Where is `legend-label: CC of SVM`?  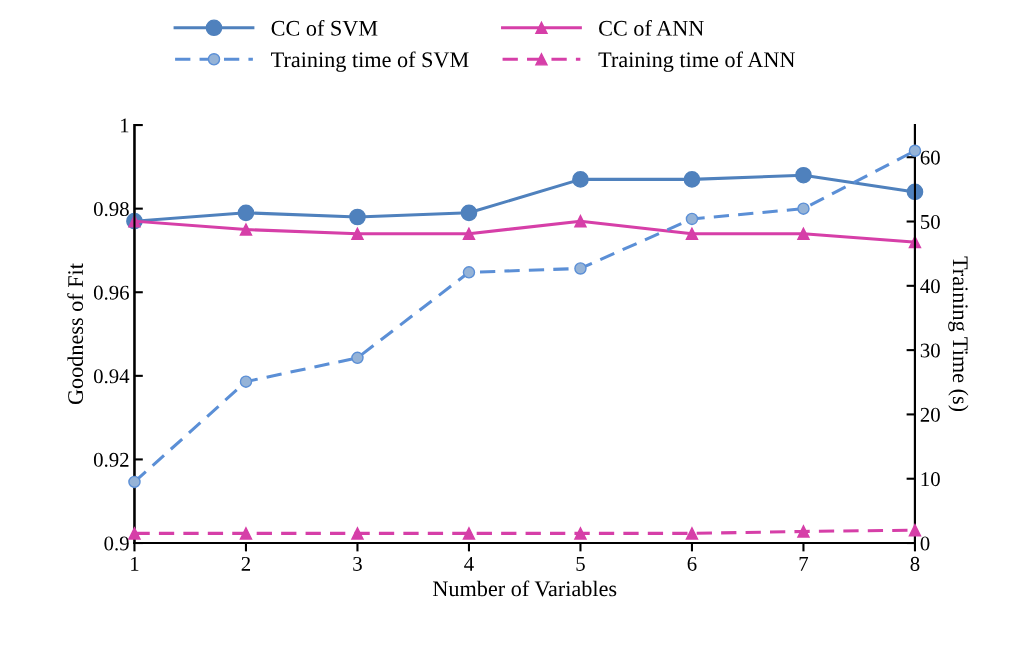 legend-label: CC of SVM is located at coordinates (324, 27).